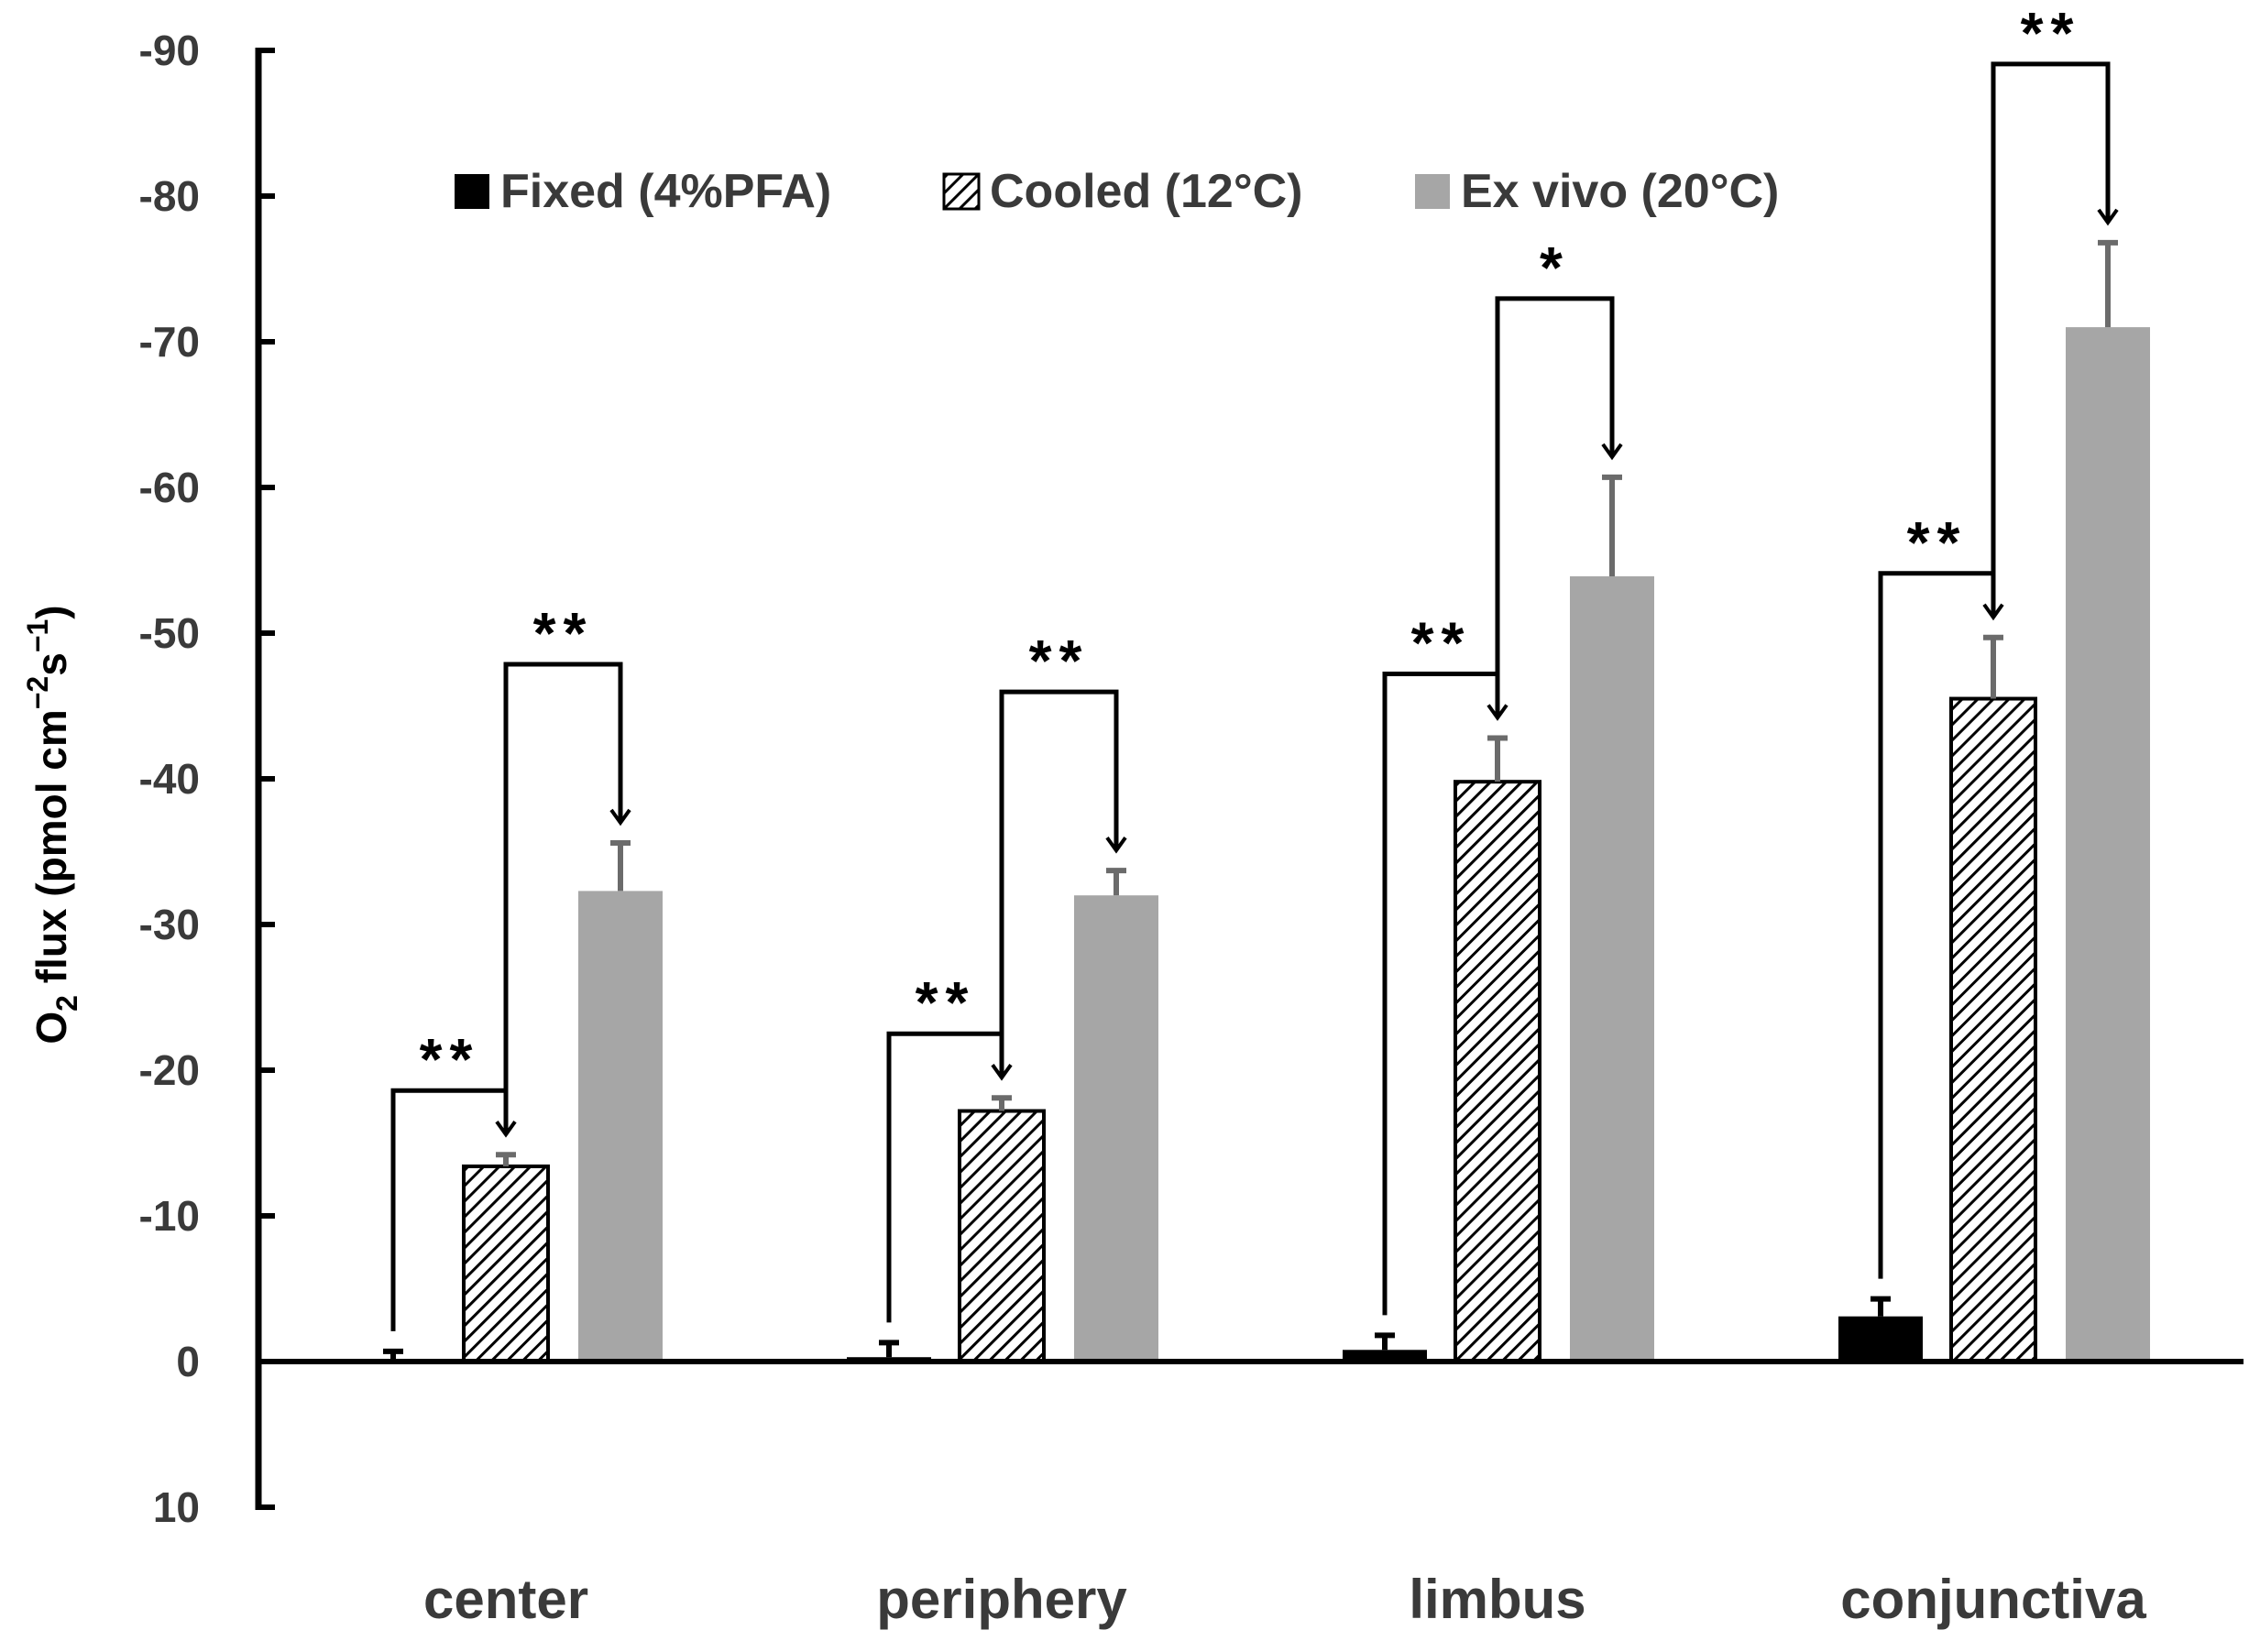  What do you see at coordinates (169, 50) in the screenshot?
I see `y-tick-label: -90` at bounding box center [169, 50].